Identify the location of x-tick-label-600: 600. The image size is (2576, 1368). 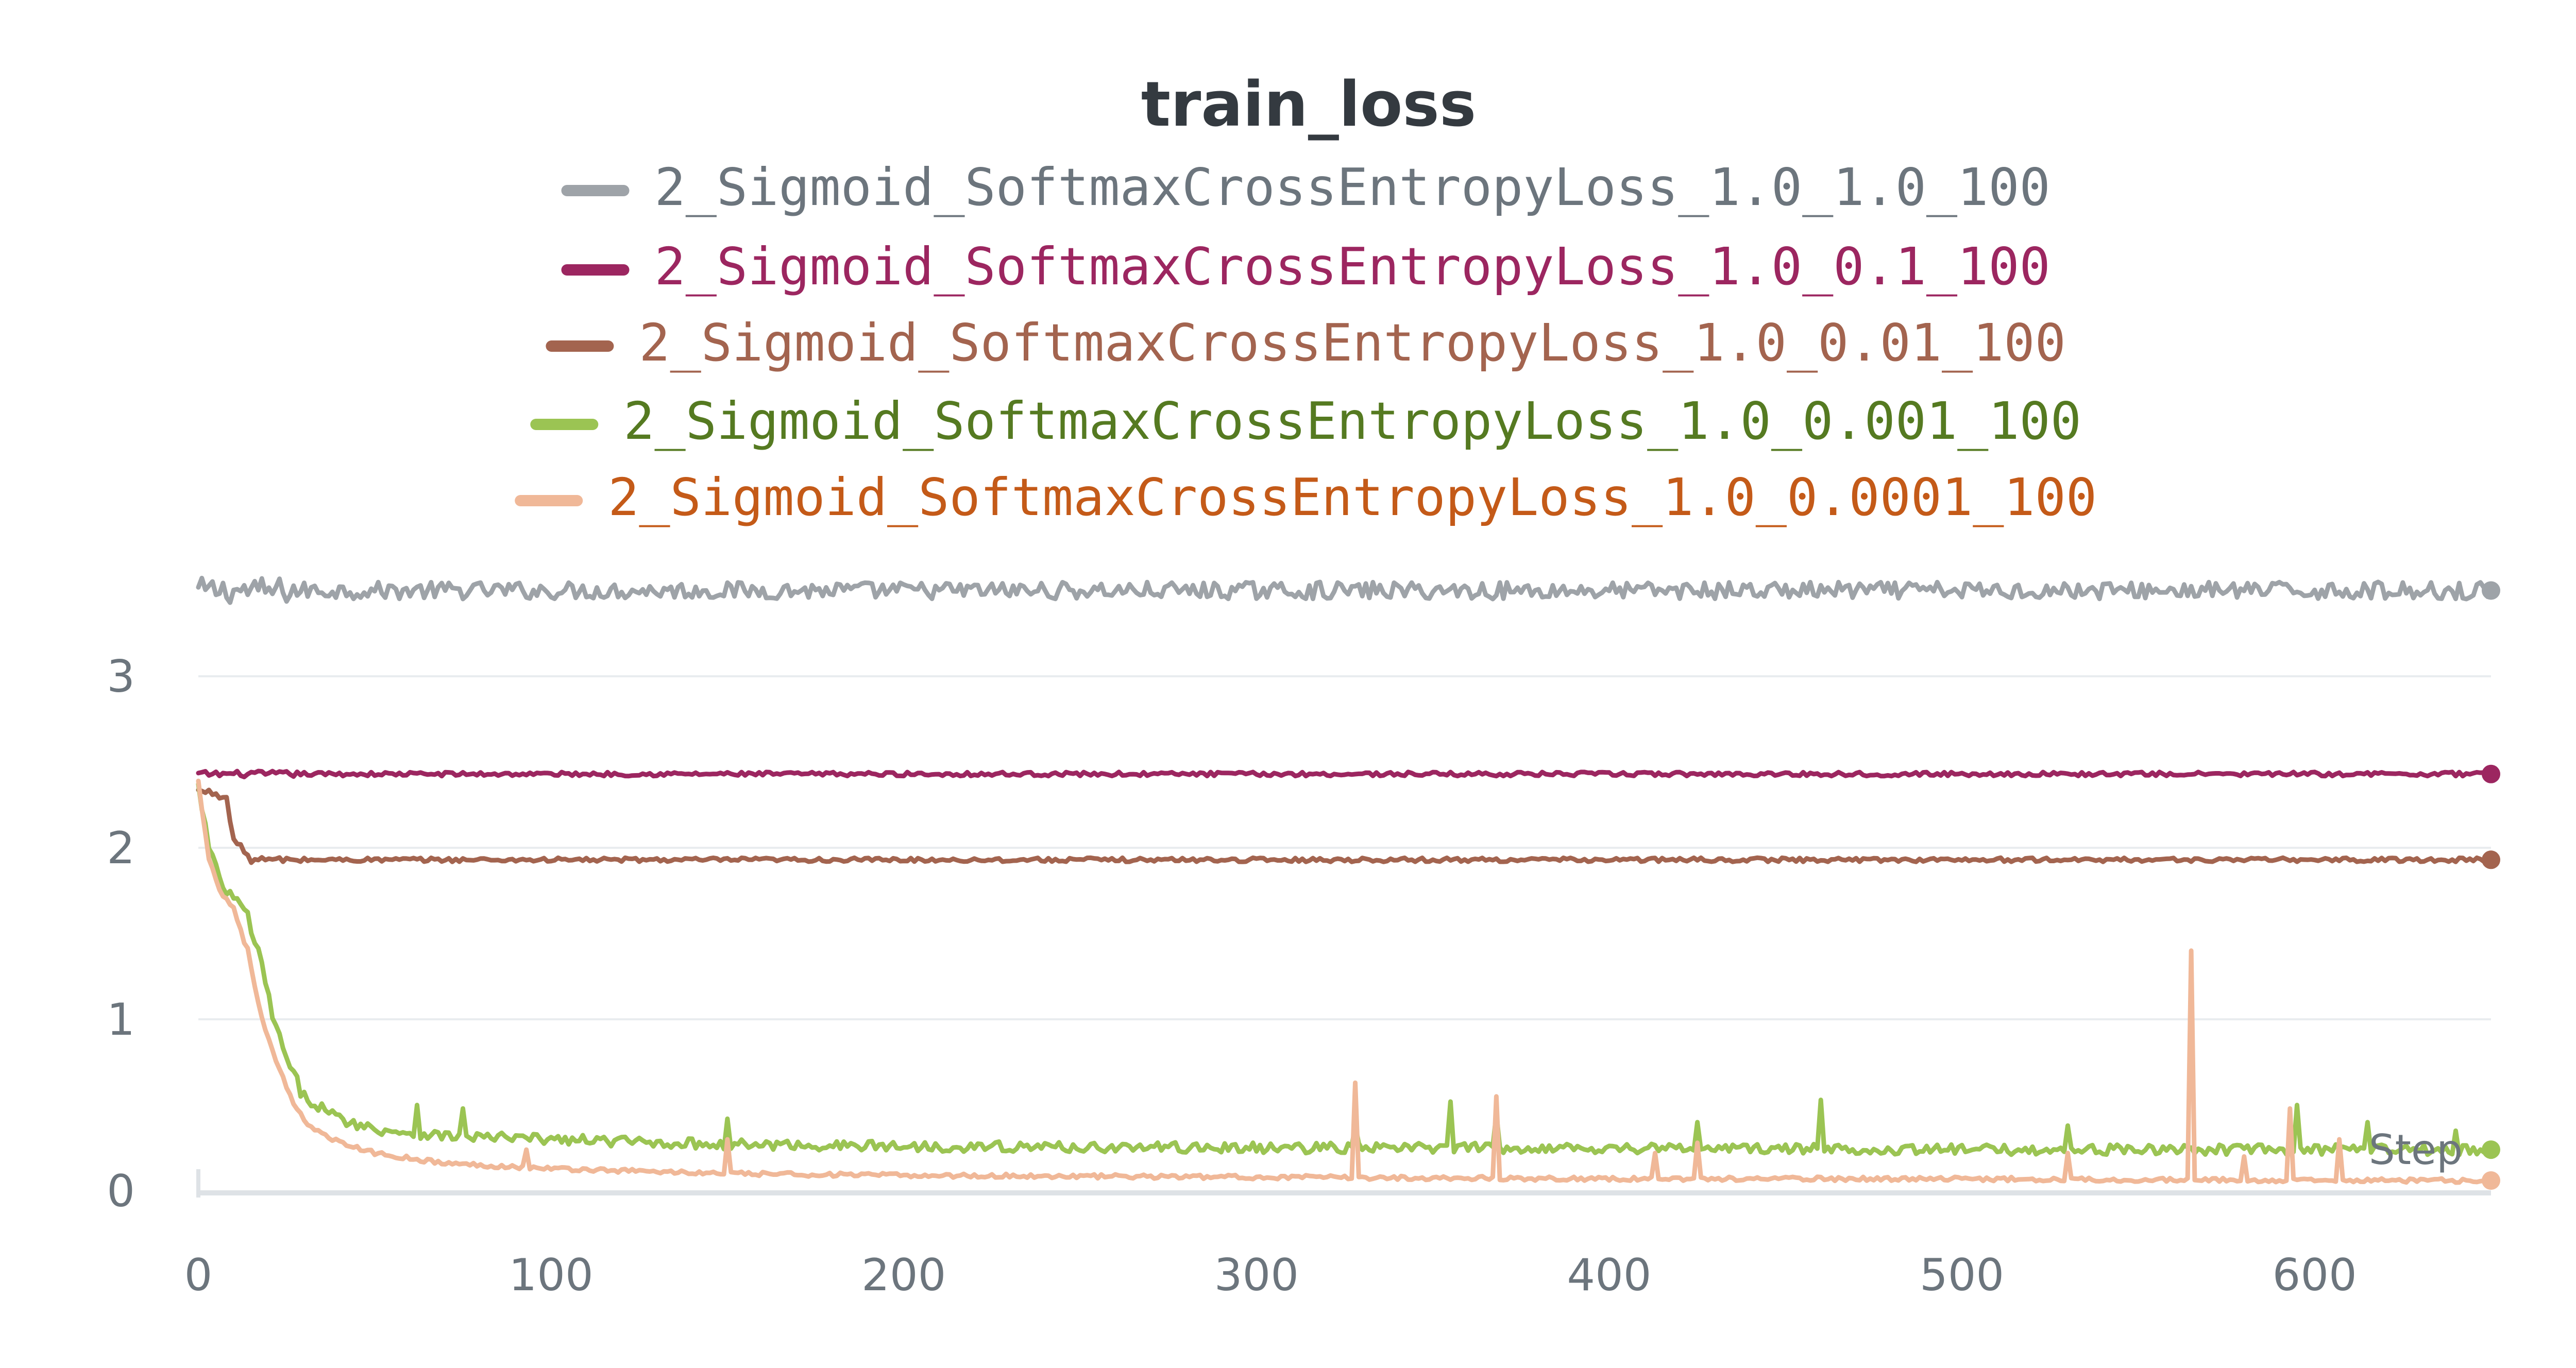
(2315, 1275).